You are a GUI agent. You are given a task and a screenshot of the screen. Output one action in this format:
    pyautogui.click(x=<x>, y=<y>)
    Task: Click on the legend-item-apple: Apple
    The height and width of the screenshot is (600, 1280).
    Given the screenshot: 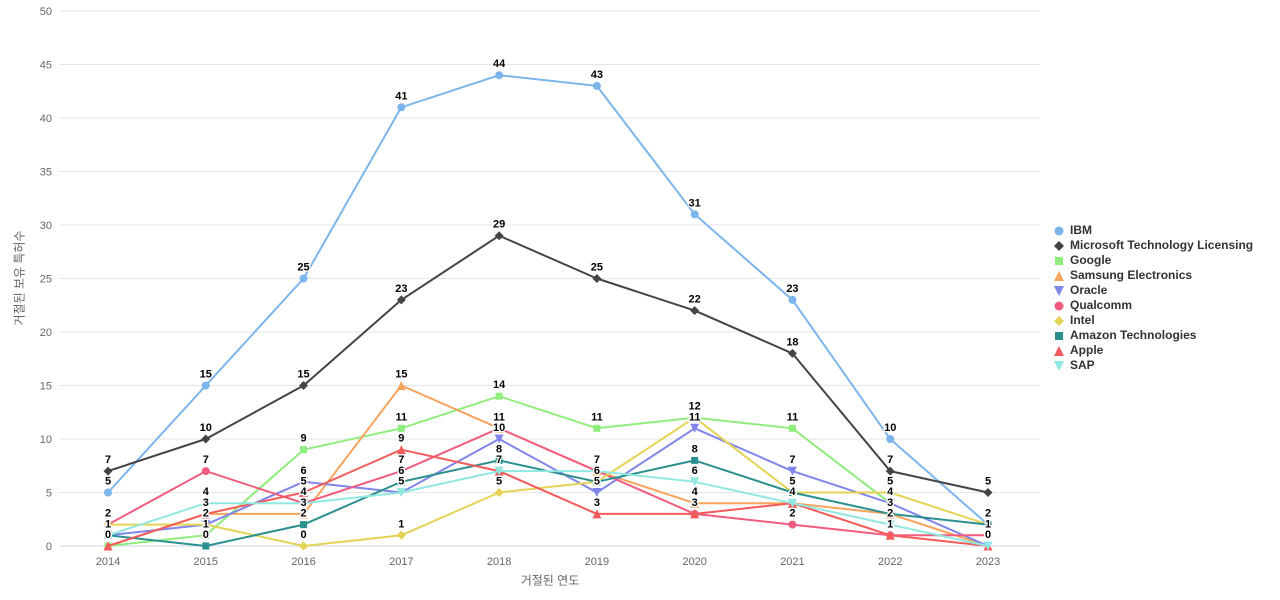 What is the action you would take?
    pyautogui.click(x=1153, y=350)
    